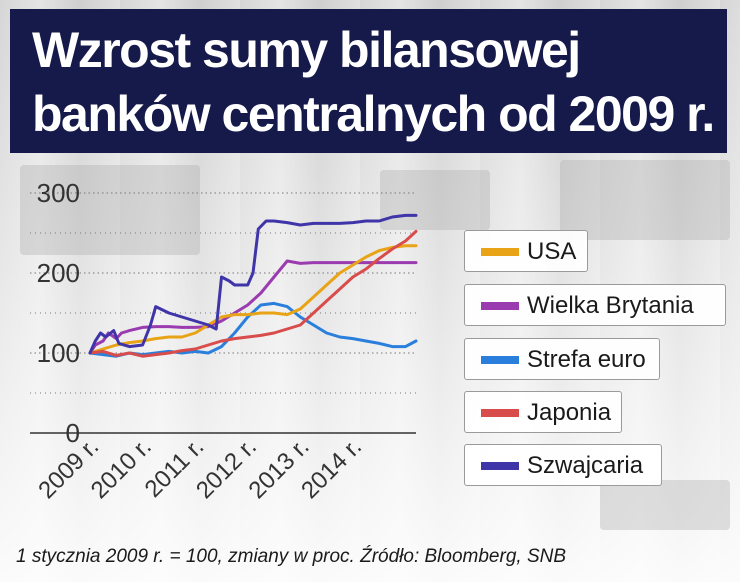  What do you see at coordinates (306, 50) in the screenshot?
I see `chart-title-line-1: Wzrost sumy bilansowej` at bounding box center [306, 50].